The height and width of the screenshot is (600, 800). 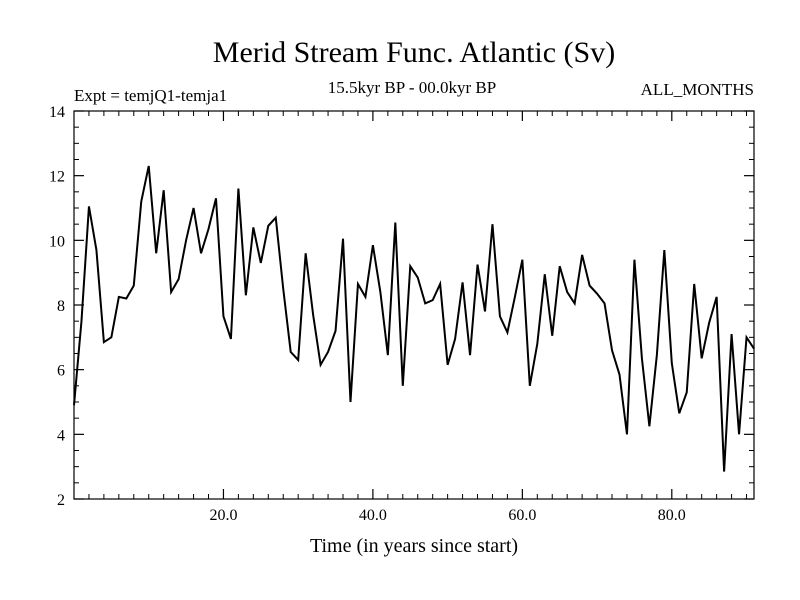 I want to click on y-tick-label: 14, so click(x=57, y=112).